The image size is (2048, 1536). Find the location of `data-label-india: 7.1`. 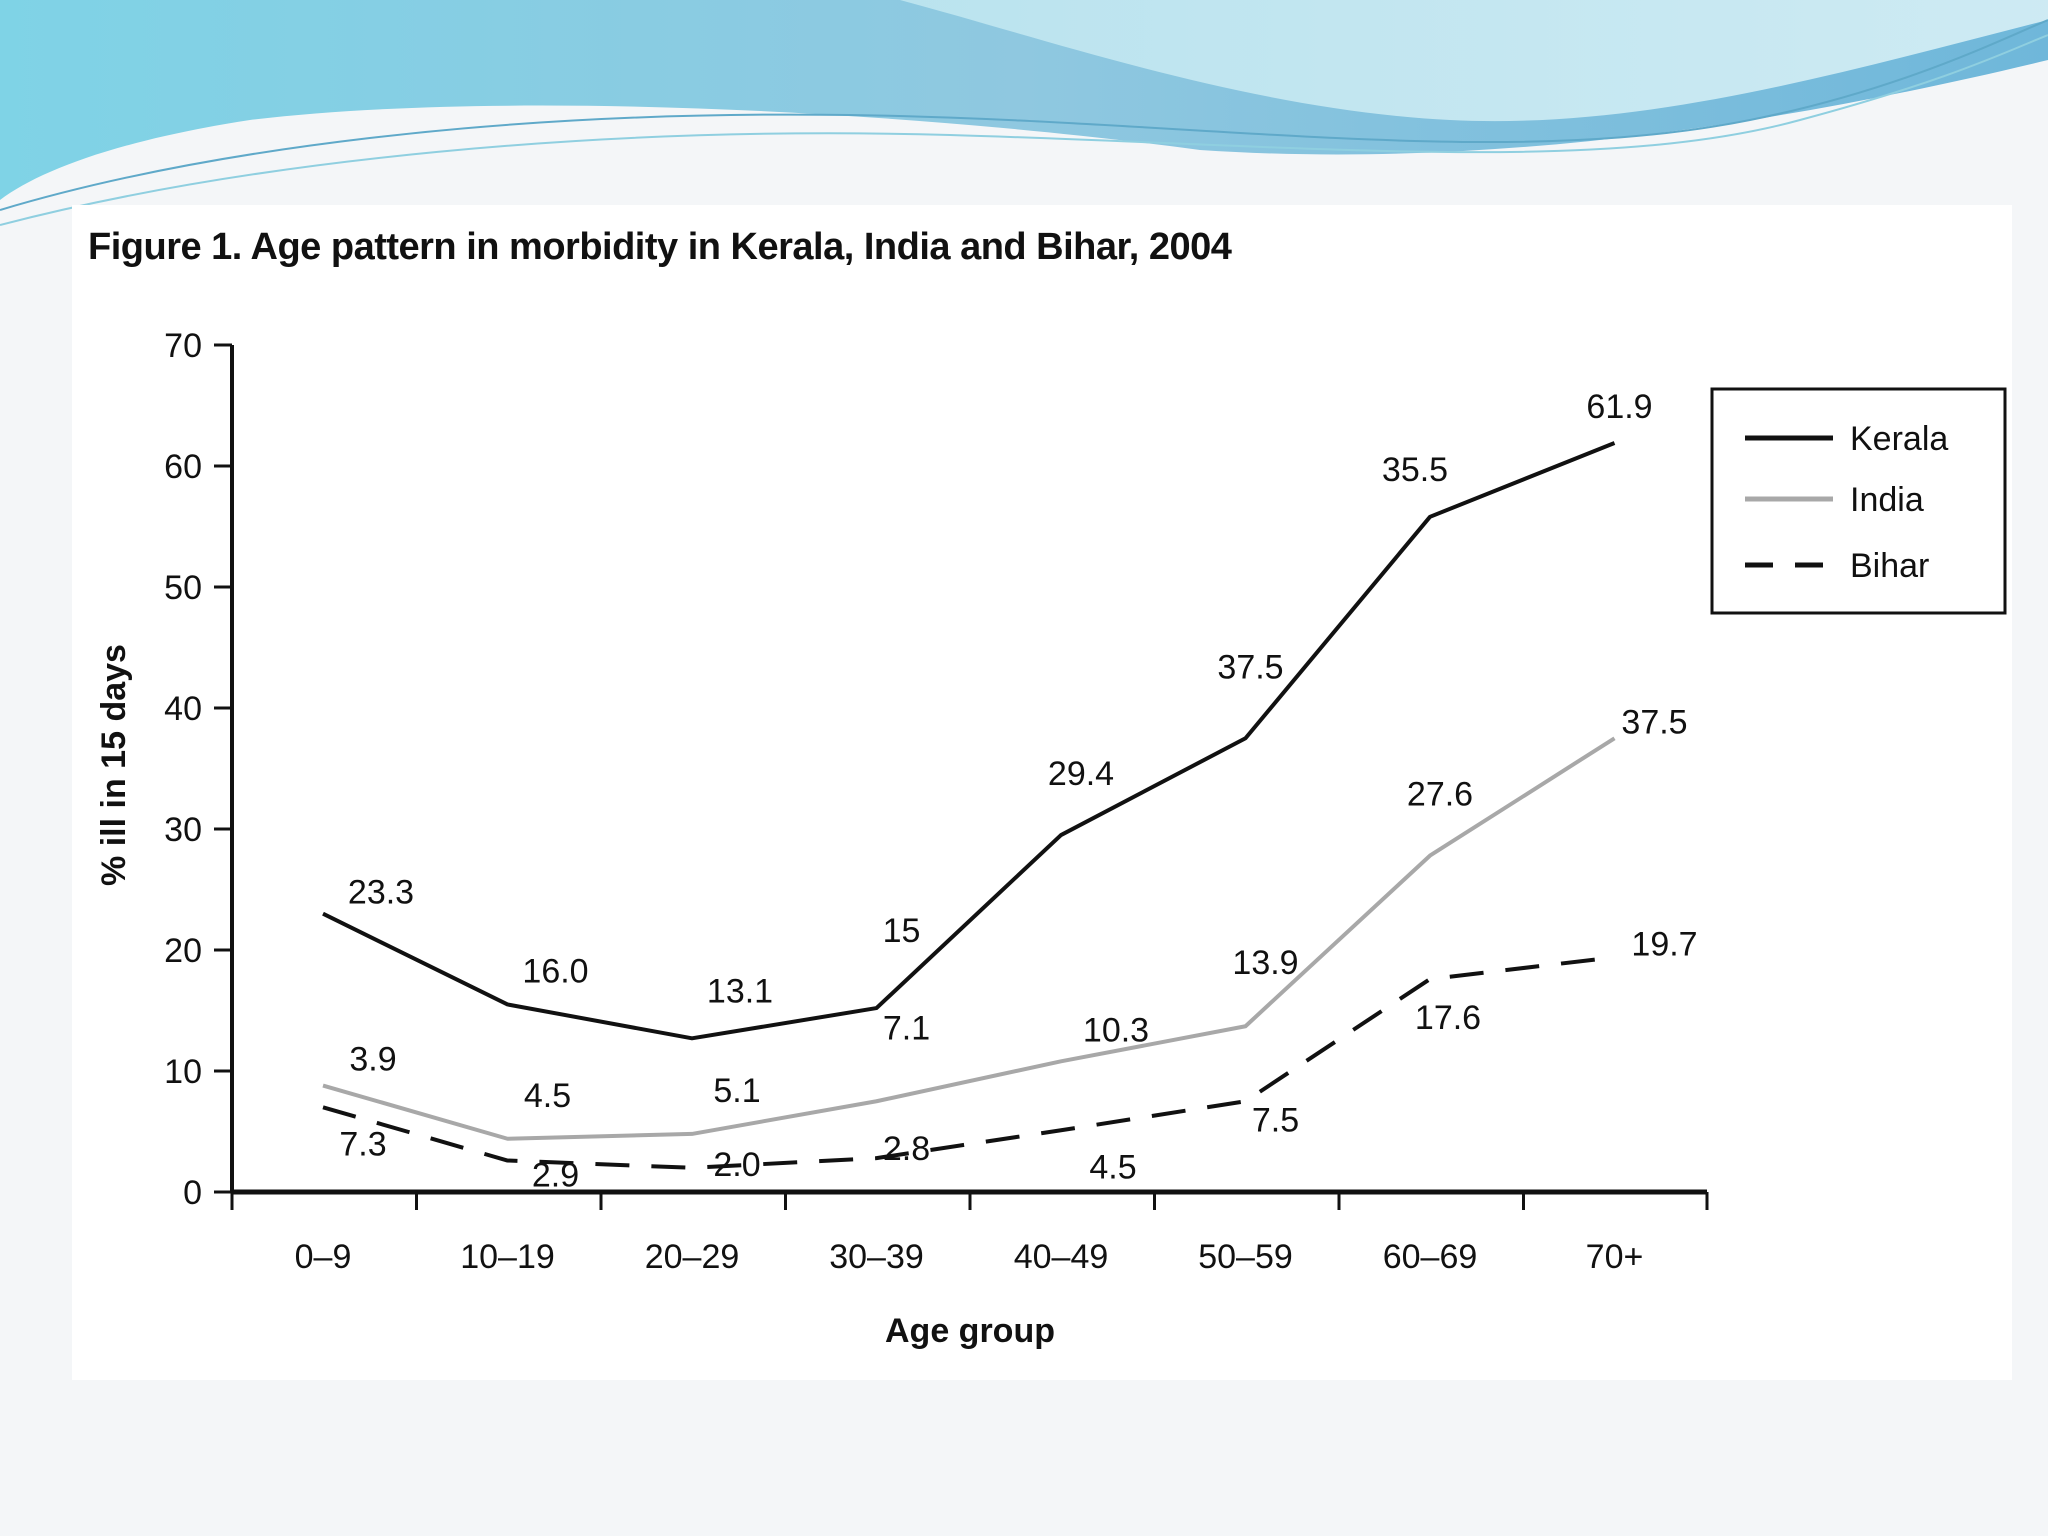

data-label-india: 7.1 is located at coordinates (906, 1028).